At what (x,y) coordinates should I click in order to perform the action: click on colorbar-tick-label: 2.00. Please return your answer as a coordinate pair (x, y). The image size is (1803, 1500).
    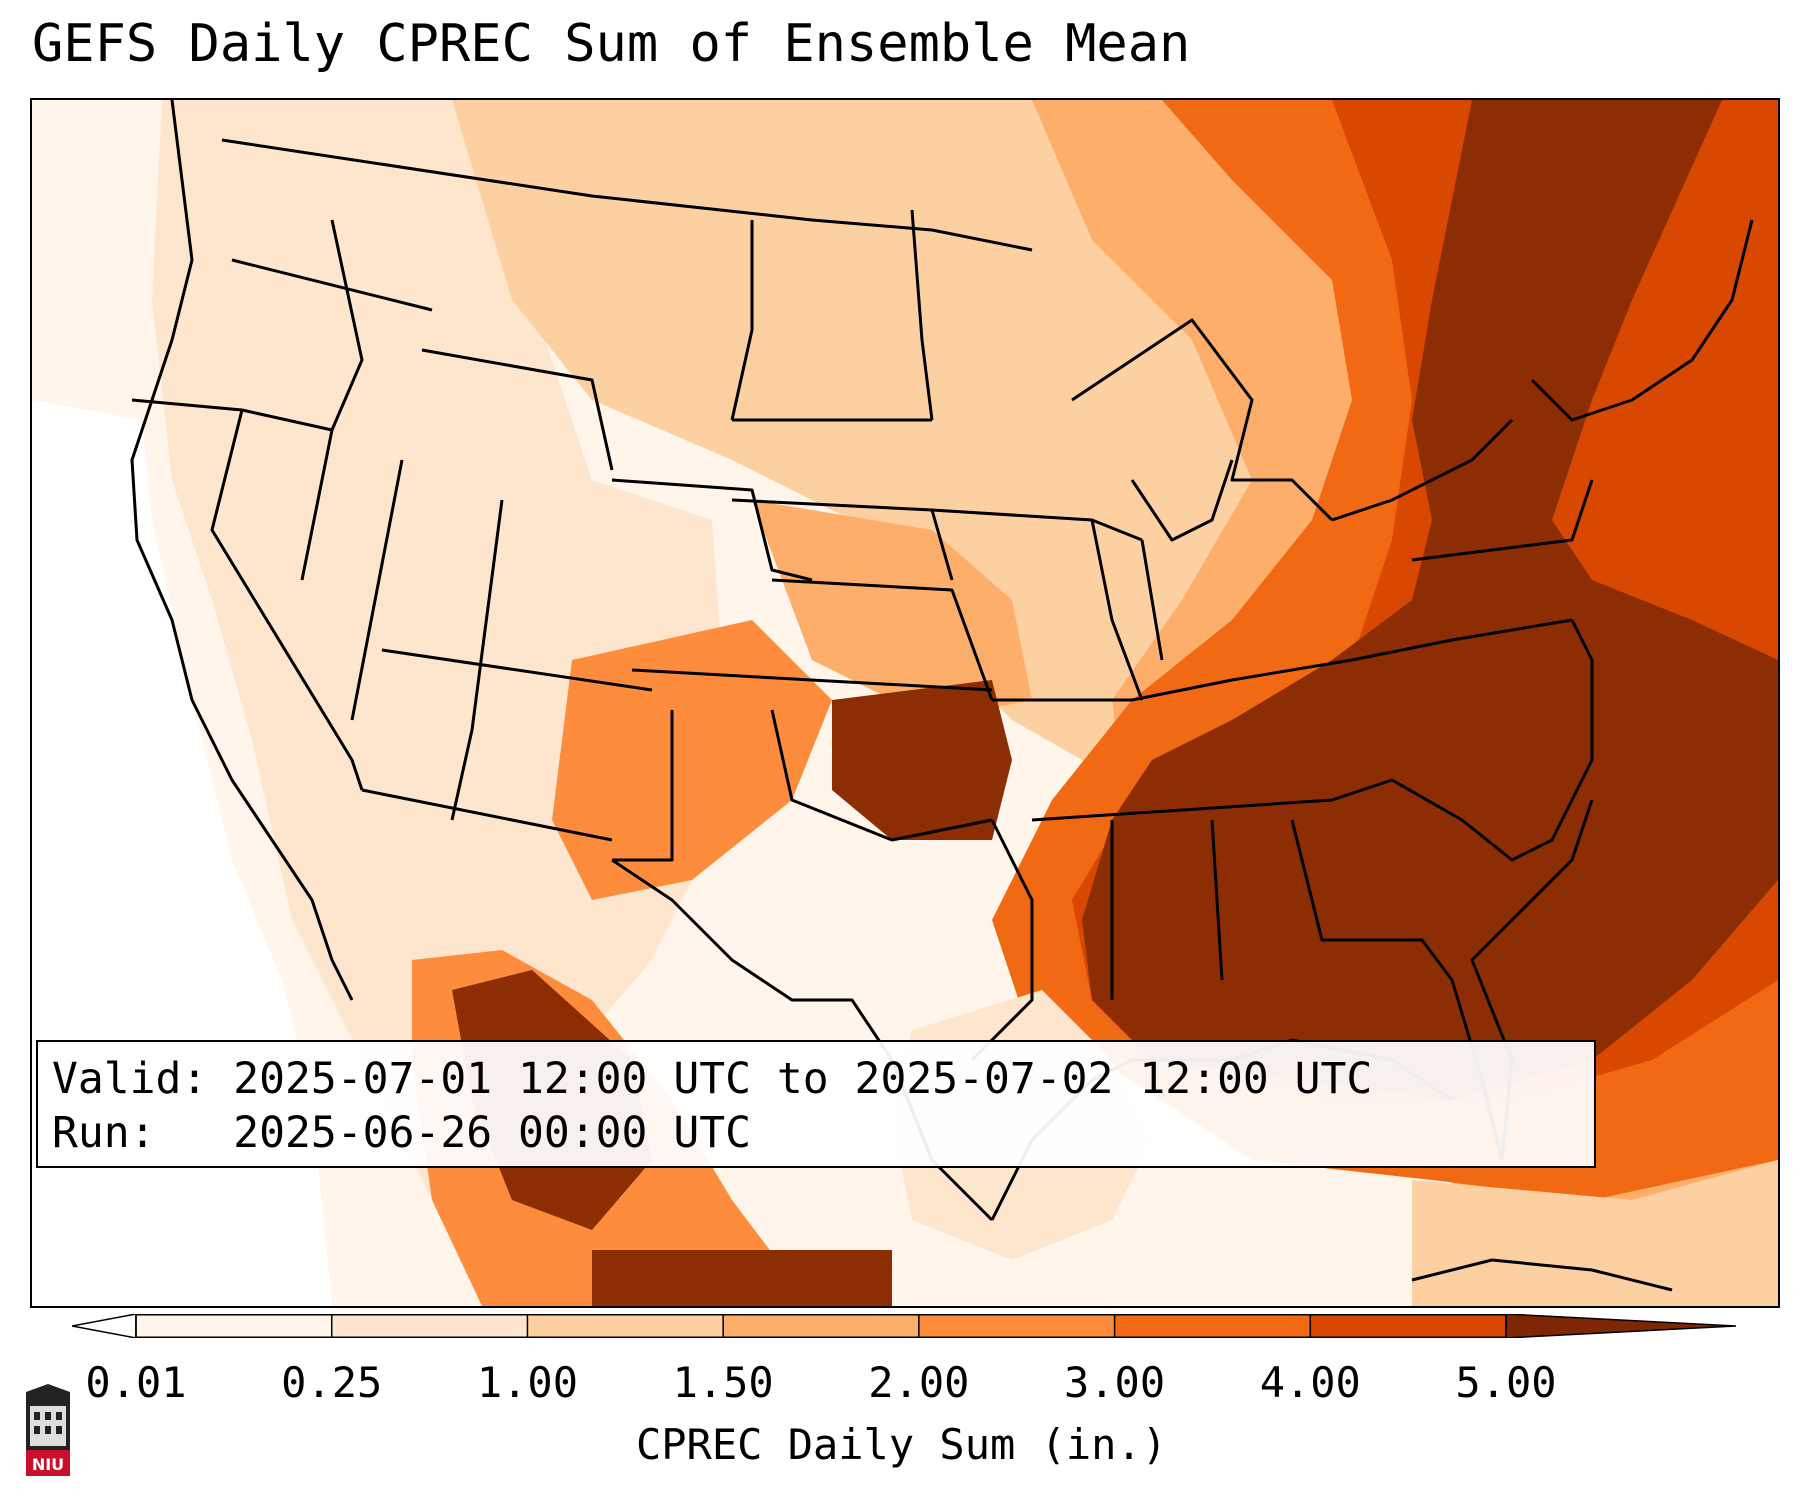
    Looking at the image, I should click on (919, 1382).